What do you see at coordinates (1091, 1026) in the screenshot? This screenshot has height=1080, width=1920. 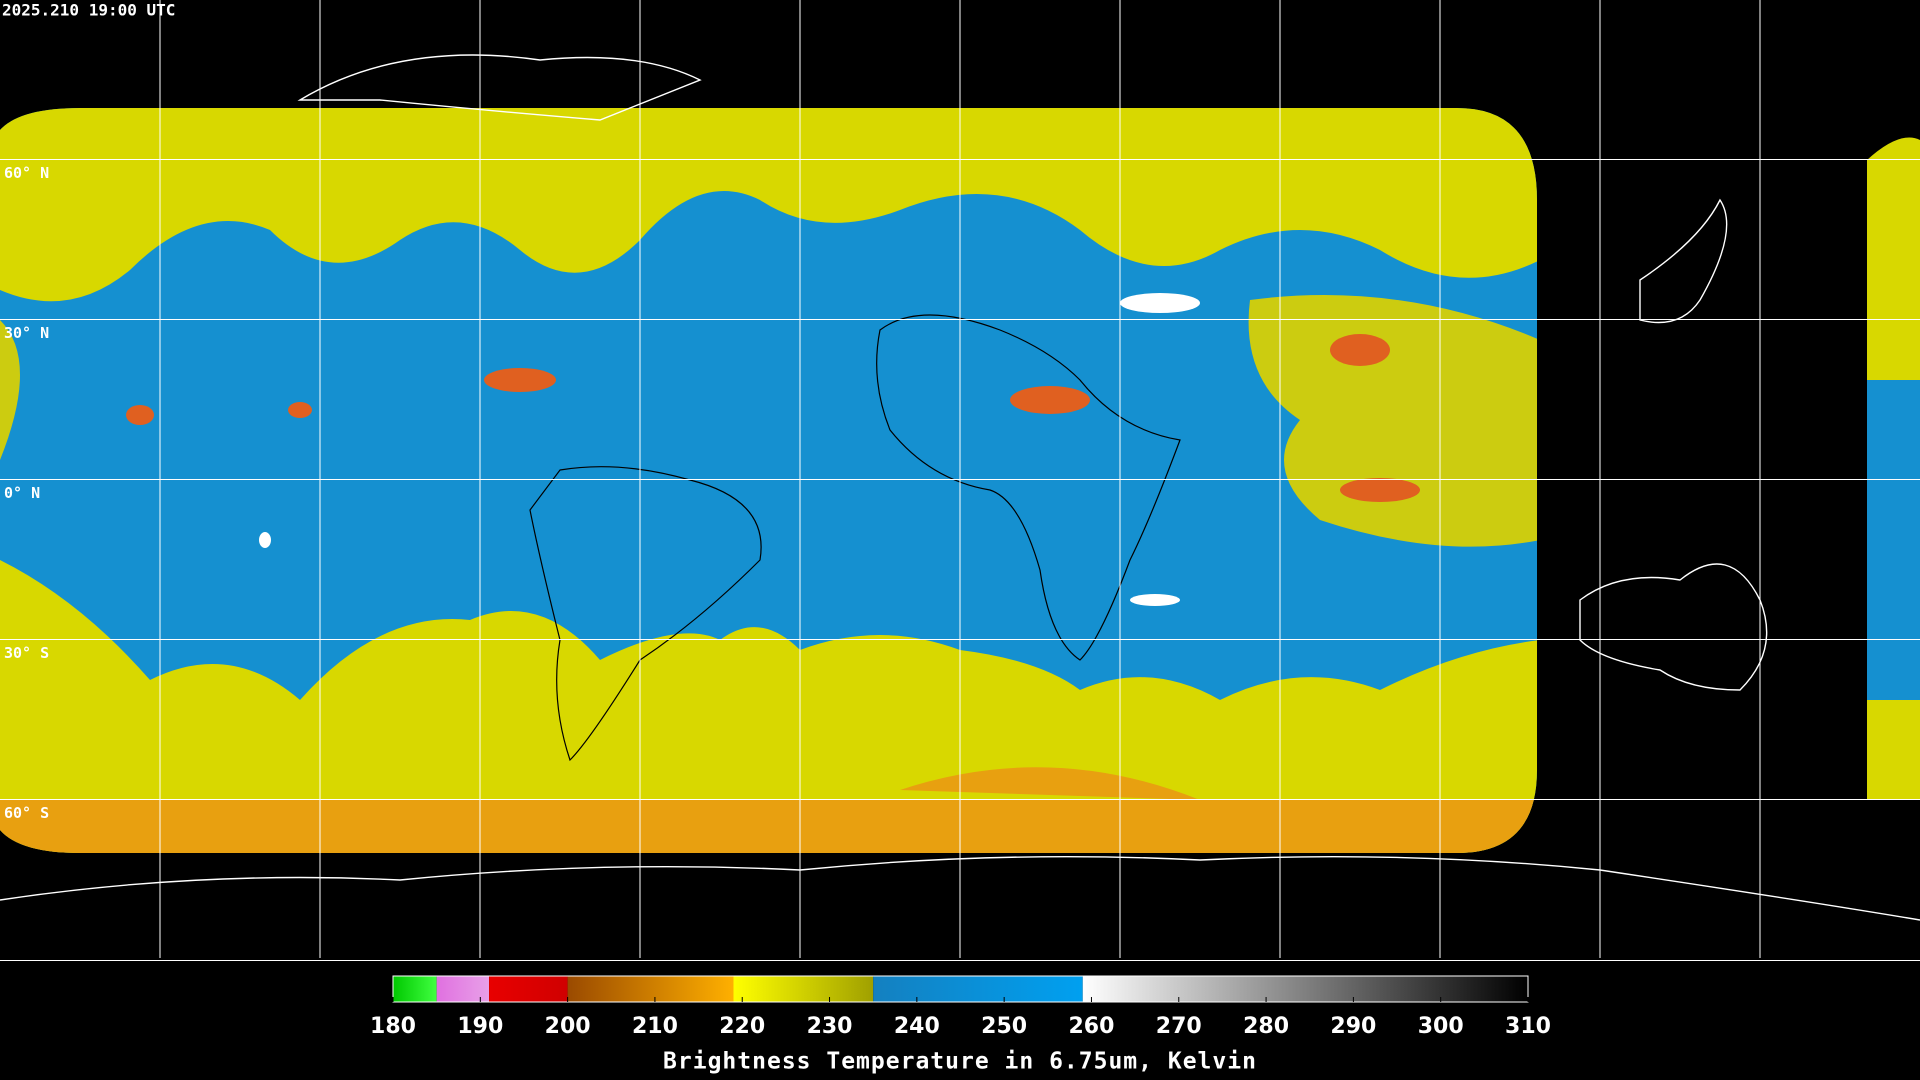 I see `colorbar-tick-label: 260` at bounding box center [1091, 1026].